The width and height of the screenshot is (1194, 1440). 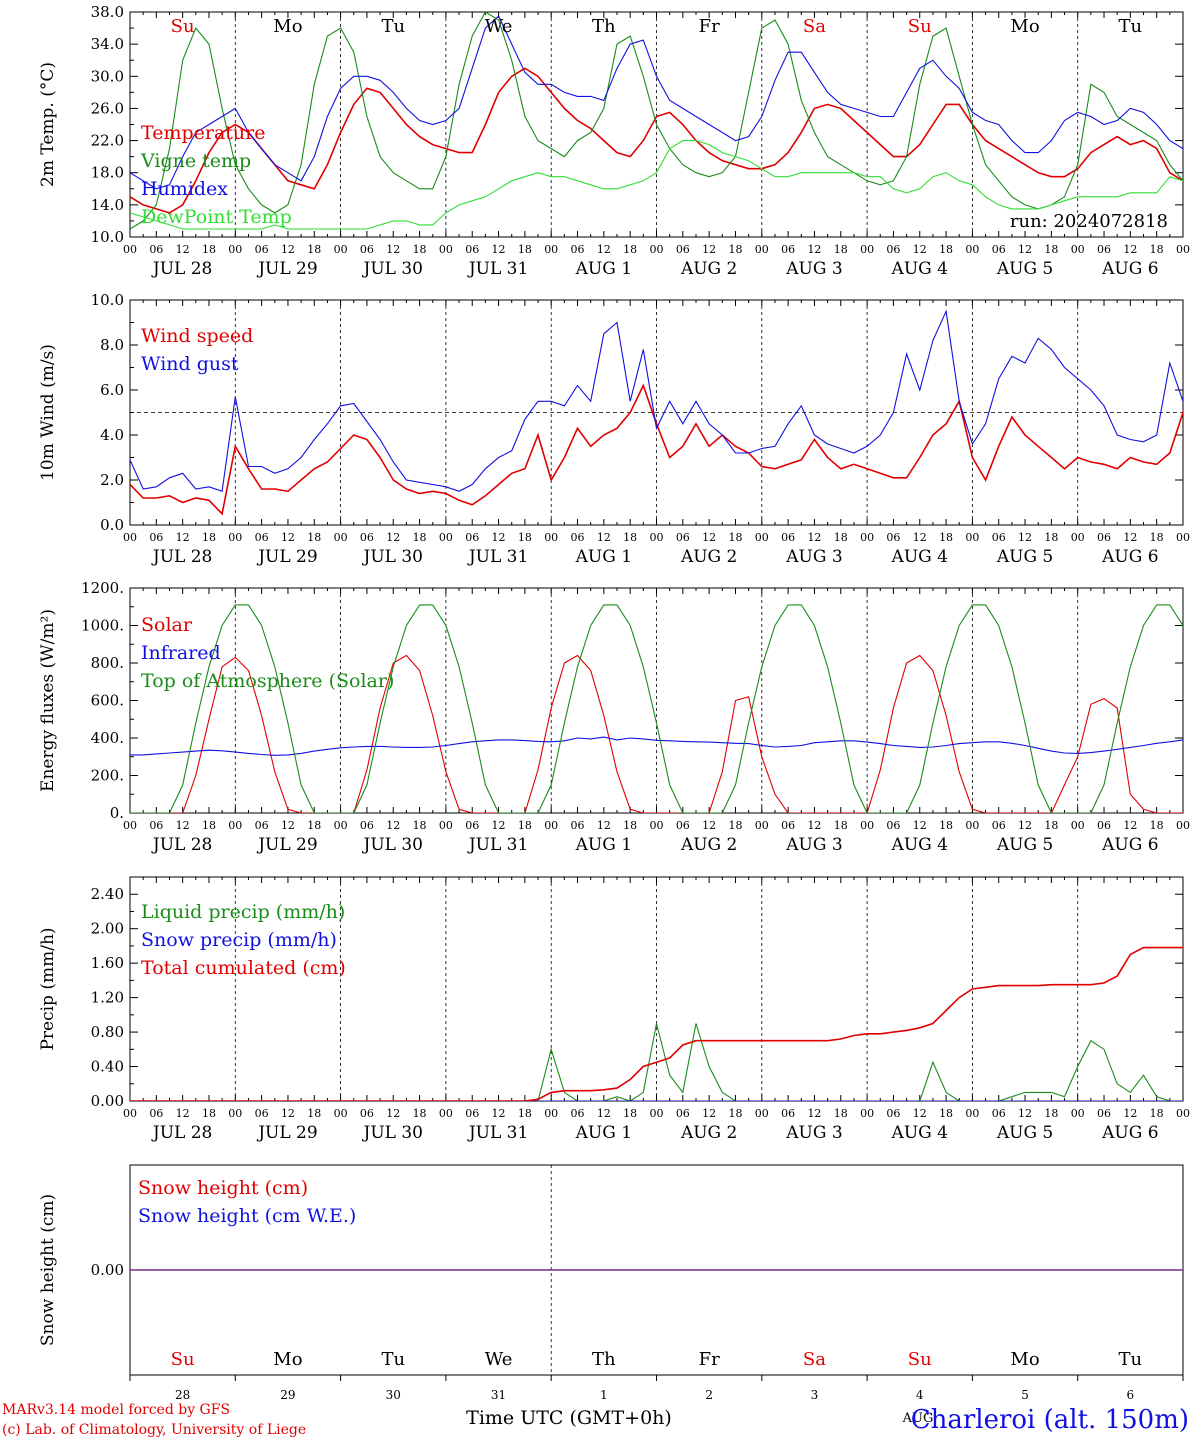 I want to click on y-tick-label: 2.00, so click(x=107, y=929).